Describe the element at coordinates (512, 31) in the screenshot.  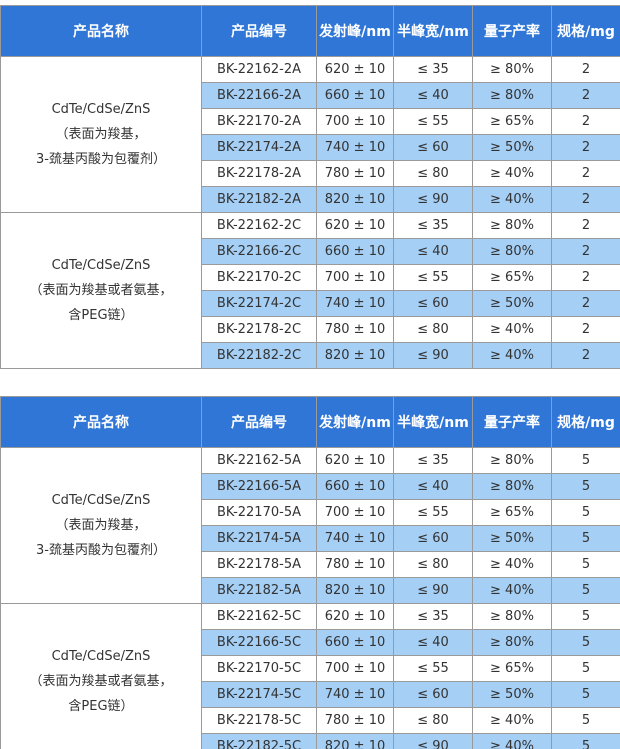
I see `header-cell: 量子产率` at that location.